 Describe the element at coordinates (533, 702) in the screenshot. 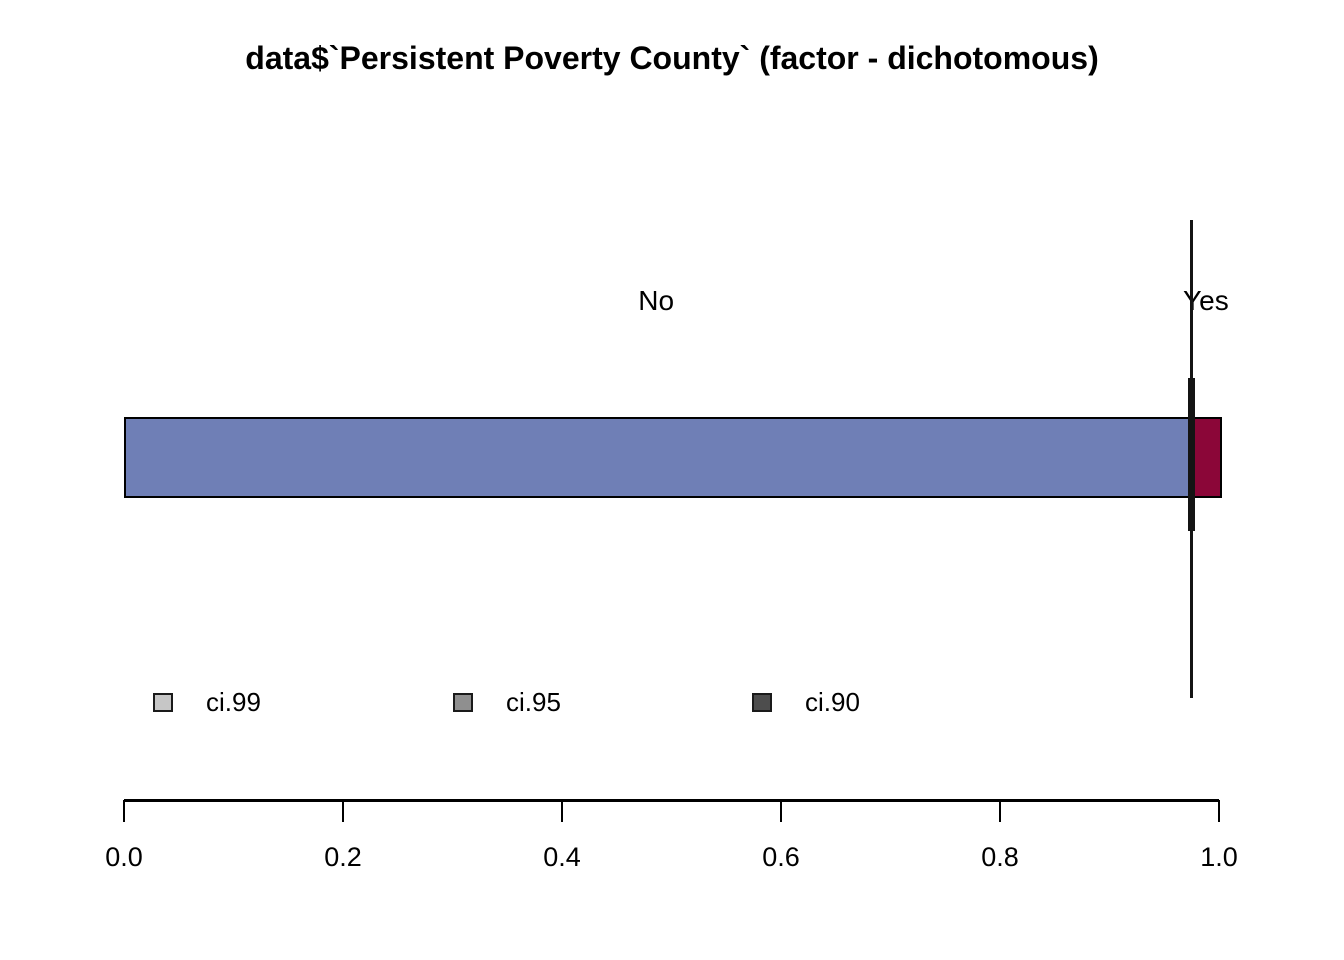

I see `legend-label: ci.95` at that location.